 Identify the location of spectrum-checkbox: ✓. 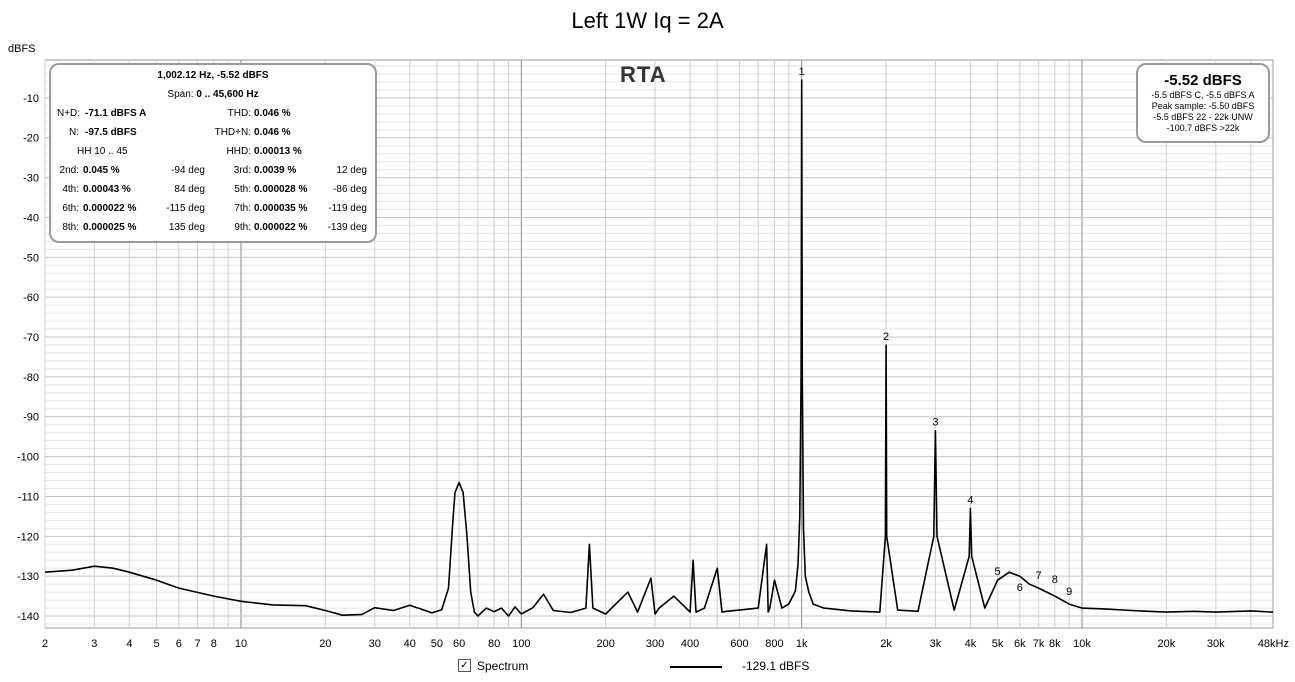
(464, 665).